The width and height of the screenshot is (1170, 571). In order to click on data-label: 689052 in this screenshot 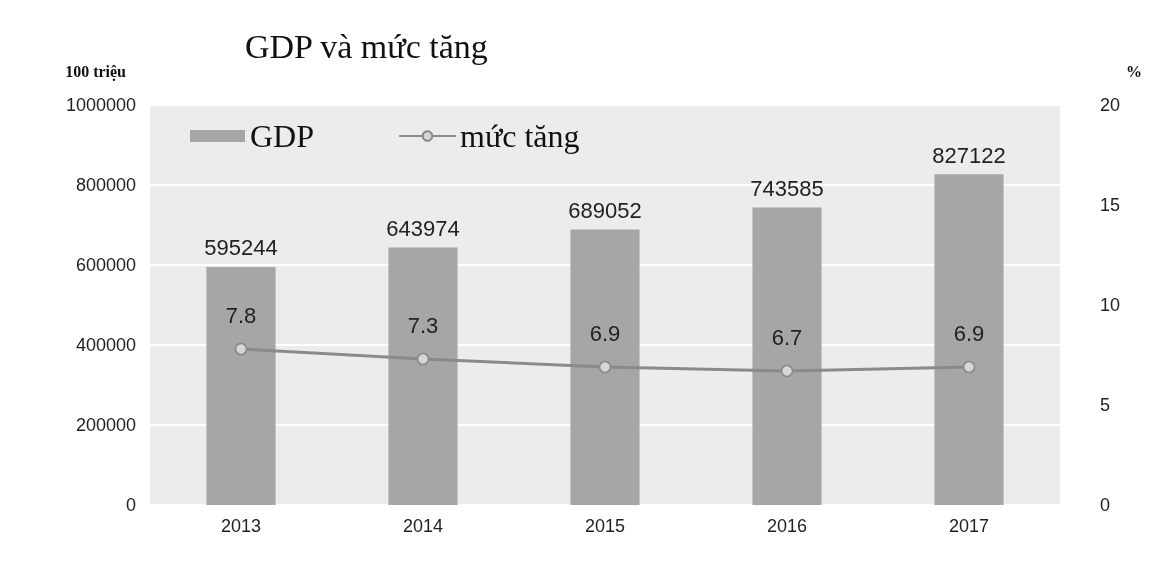, I will do `click(605, 210)`.